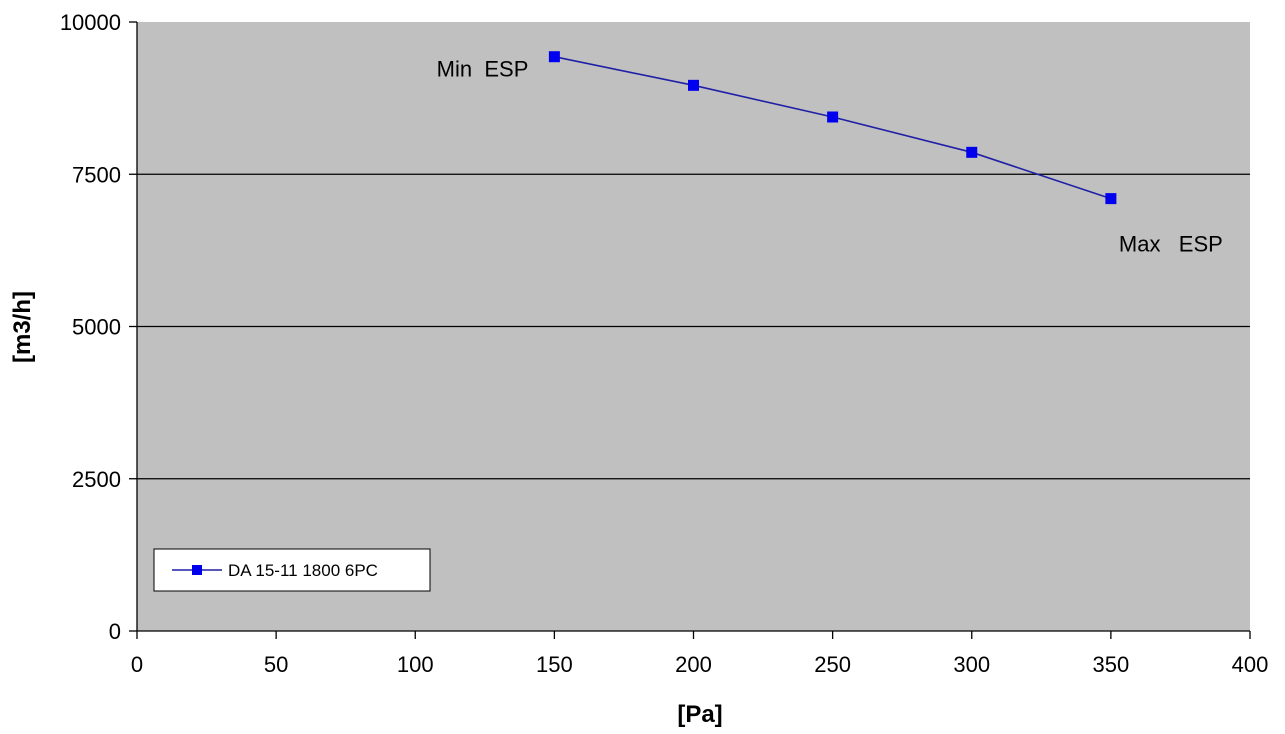 The height and width of the screenshot is (734, 1285). Describe the element at coordinates (1250, 664) in the screenshot. I see `x-tick-label-400: 400` at that location.